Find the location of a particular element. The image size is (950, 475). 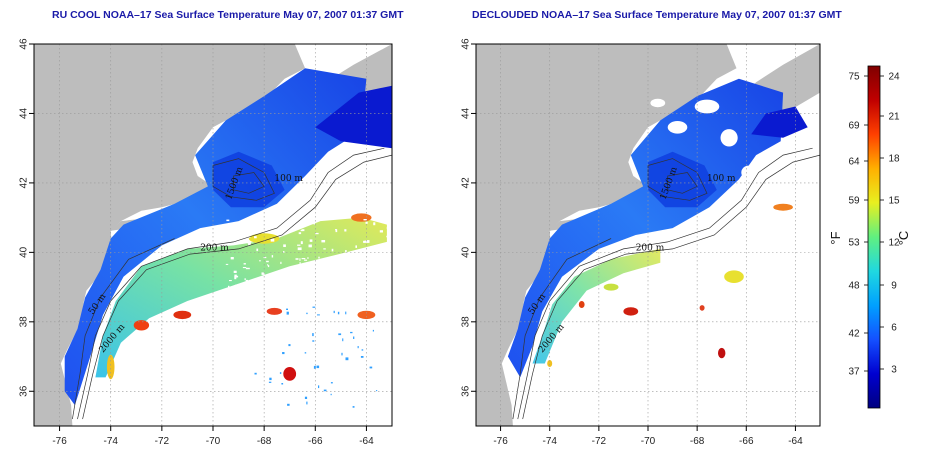

fahrenheit-tick-label: 53 is located at coordinates (854, 243).